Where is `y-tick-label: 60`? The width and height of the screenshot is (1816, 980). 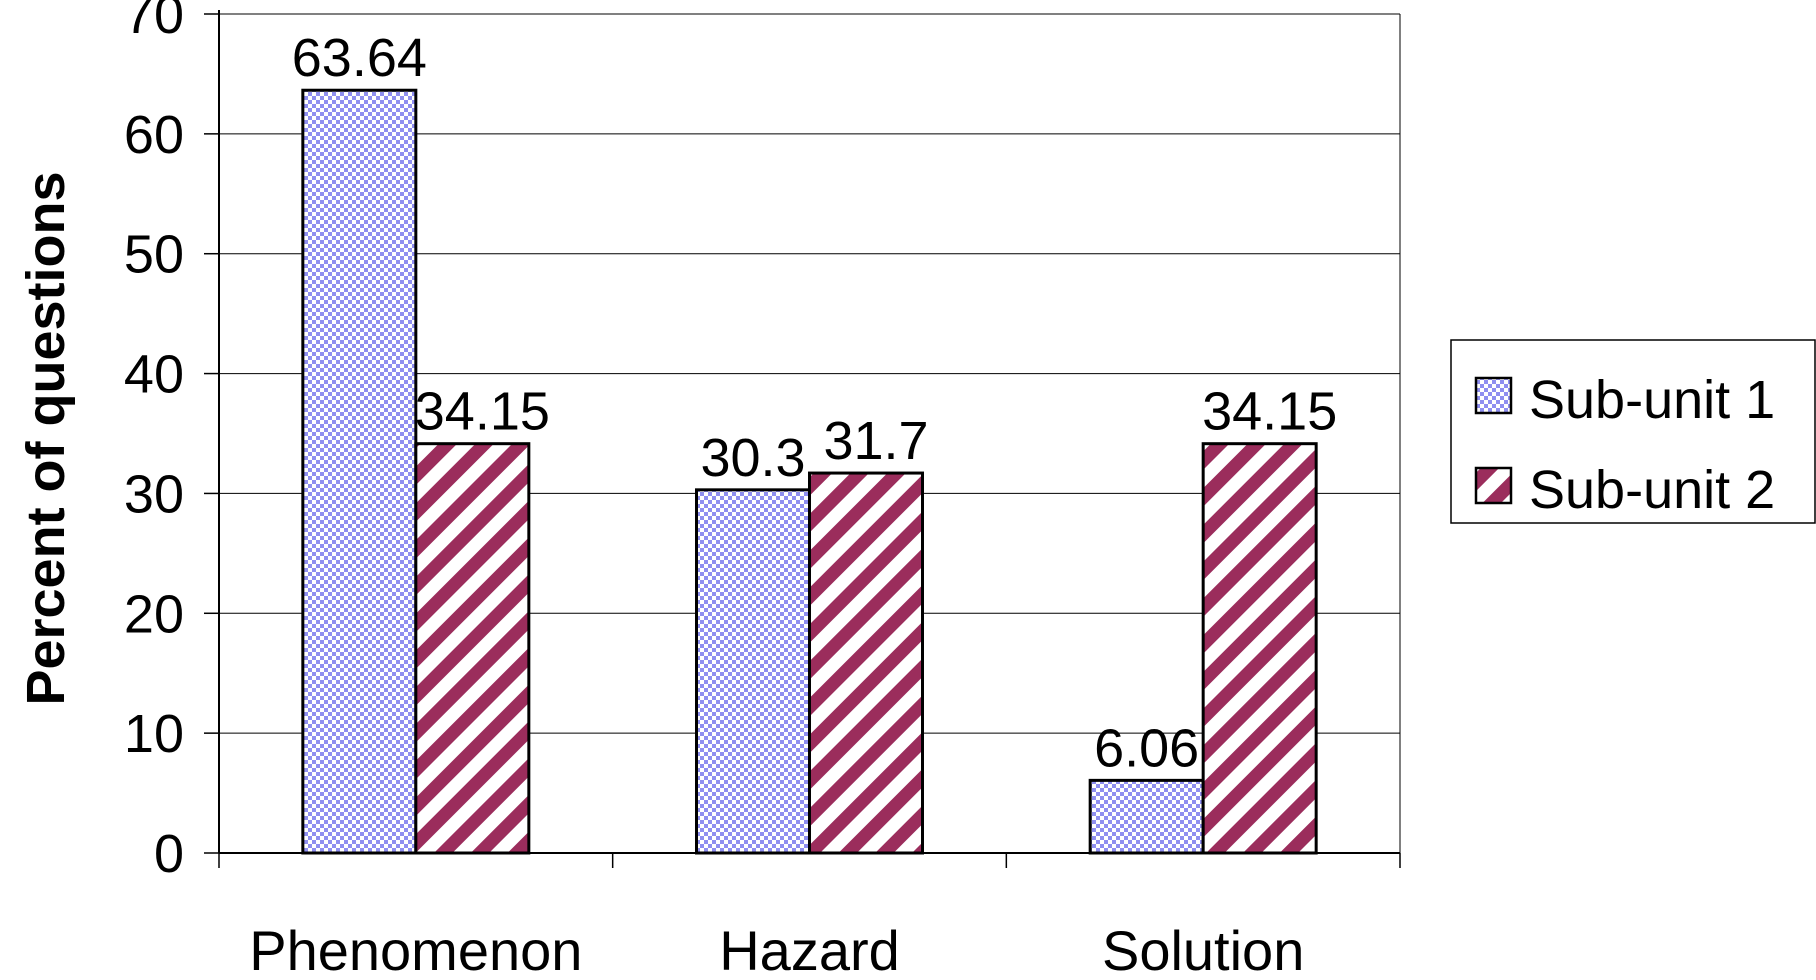
y-tick-label: 60 is located at coordinates (154, 135).